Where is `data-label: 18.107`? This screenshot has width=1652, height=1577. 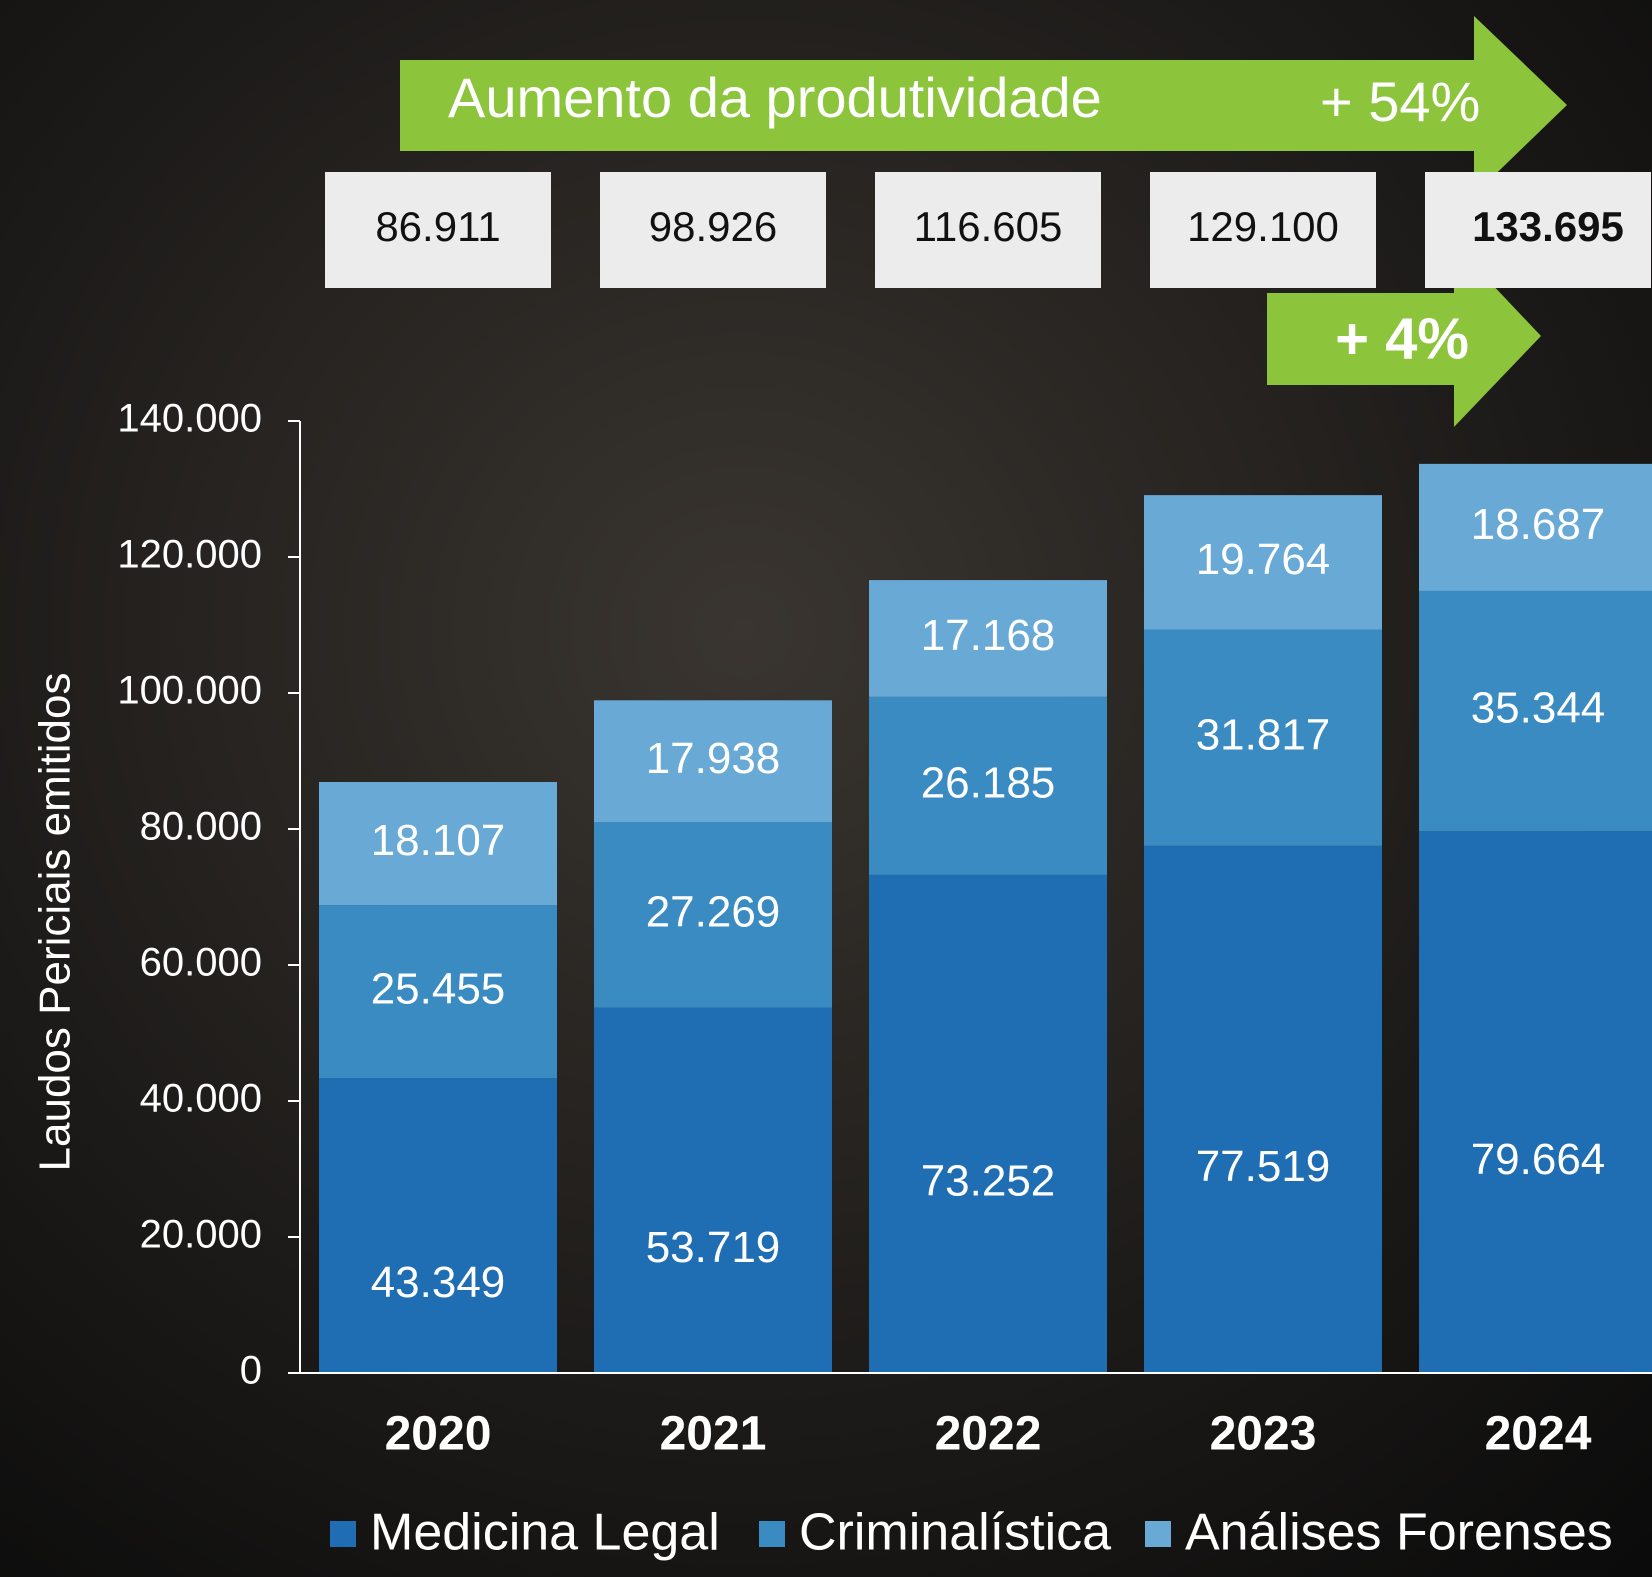 data-label: 18.107 is located at coordinates (438, 840).